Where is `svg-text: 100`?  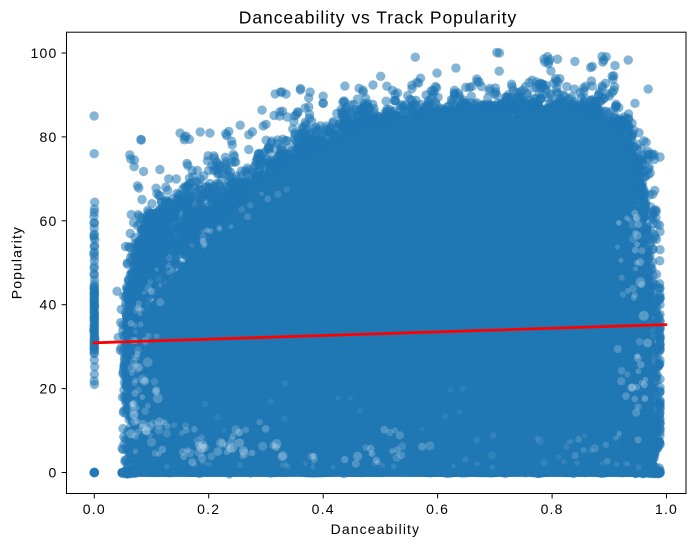
svg-text: 100 is located at coordinates (44, 53).